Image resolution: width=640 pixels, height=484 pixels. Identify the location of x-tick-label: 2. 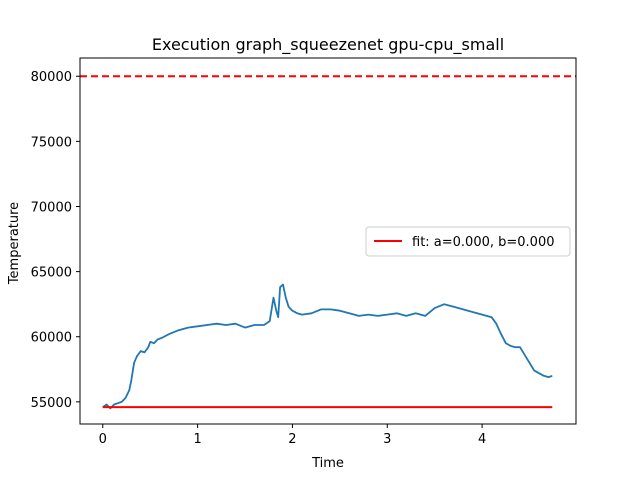
(292, 439).